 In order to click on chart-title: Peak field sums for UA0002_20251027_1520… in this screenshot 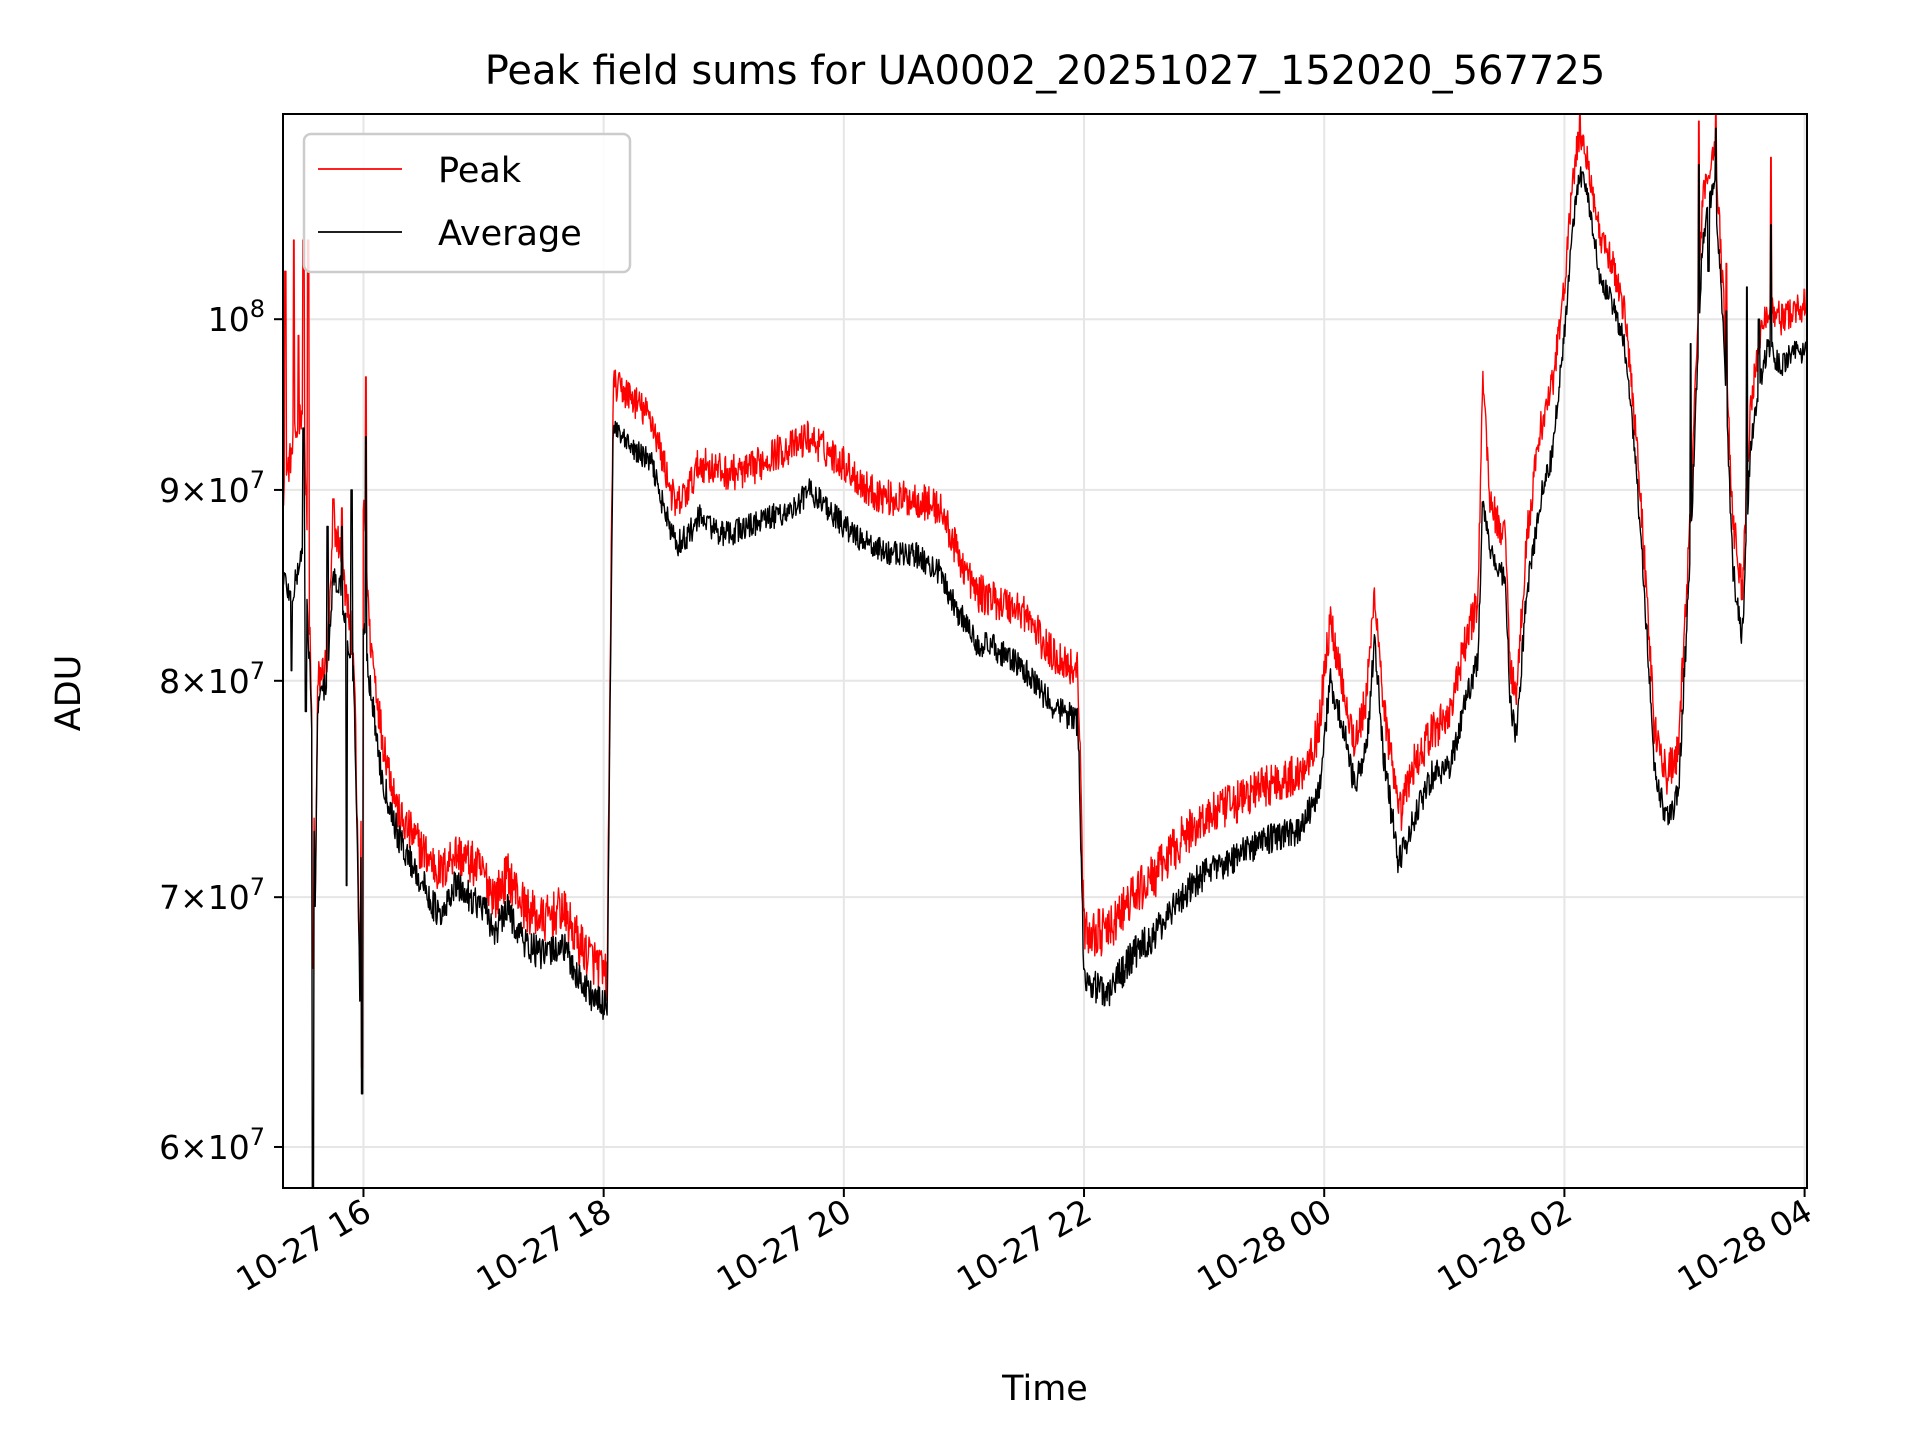, I will do `click(1045, 71)`.